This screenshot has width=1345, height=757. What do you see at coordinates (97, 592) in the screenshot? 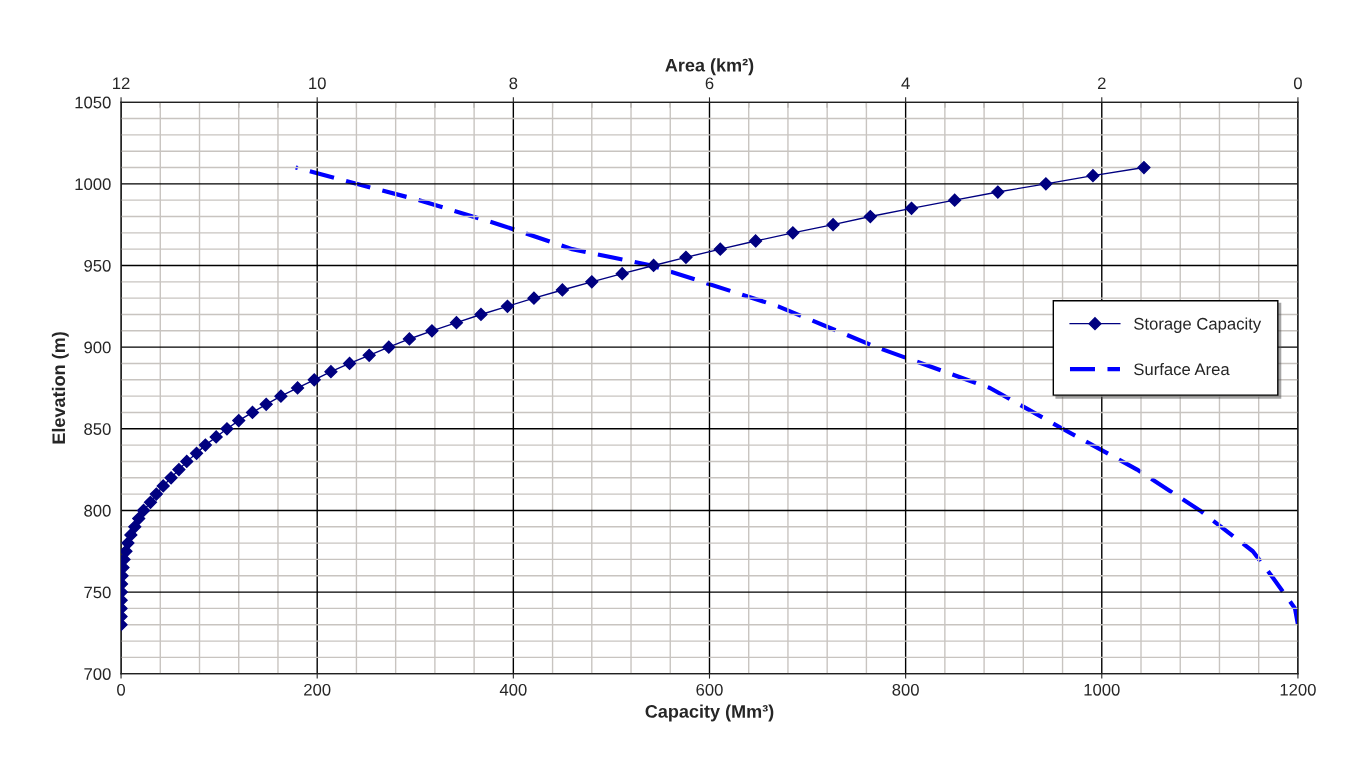
I see `y-tick-label: 750` at bounding box center [97, 592].